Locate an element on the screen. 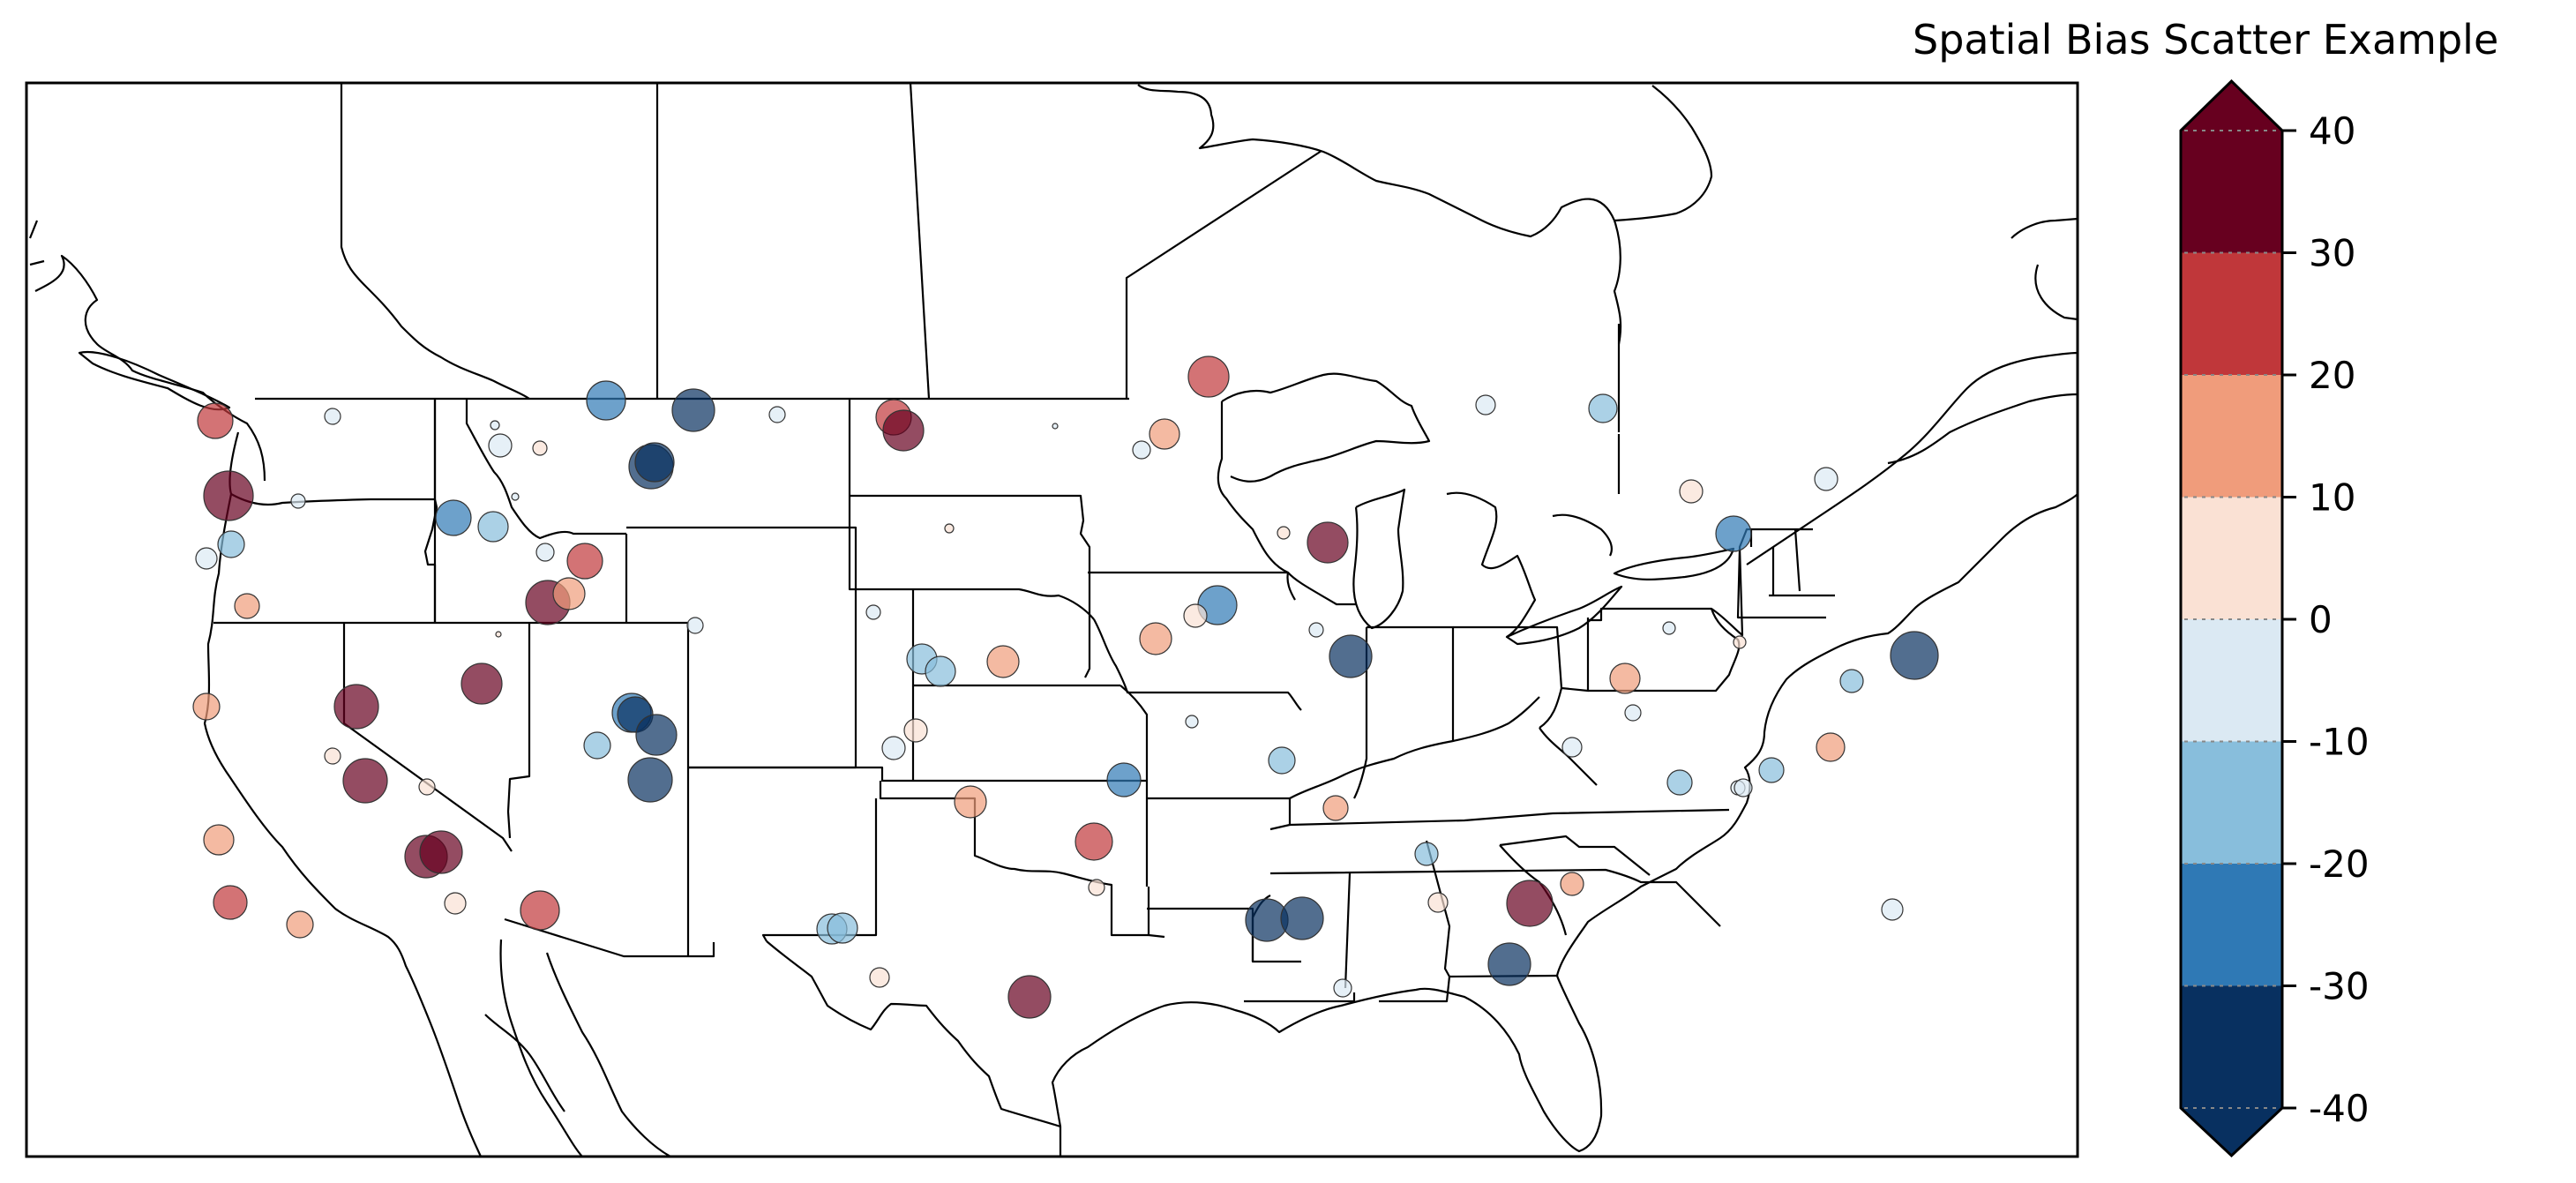 This screenshot has width=2576, height=1183. colorbar-tick-label: -40 is located at coordinates (2339, 1108).